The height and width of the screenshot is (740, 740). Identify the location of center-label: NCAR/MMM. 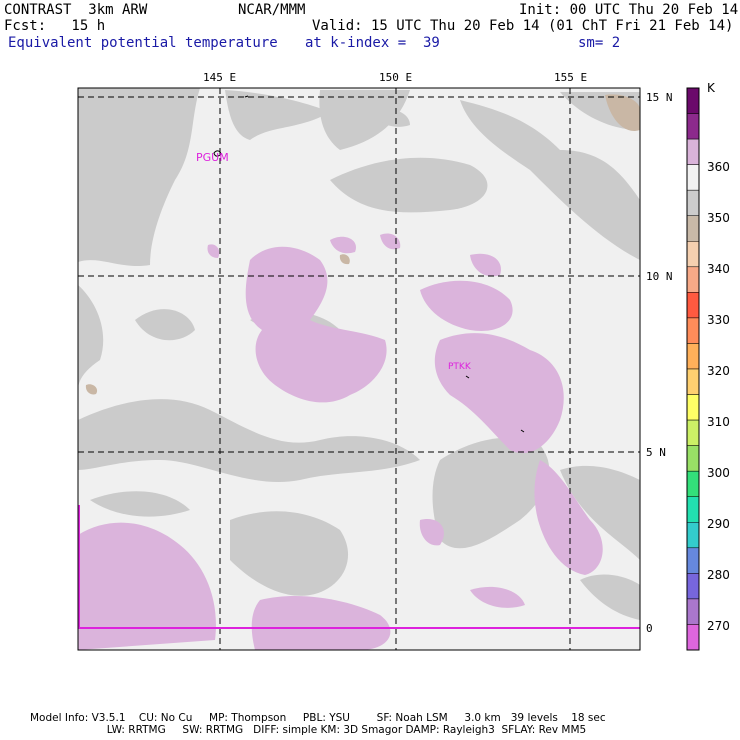
(272, 10).